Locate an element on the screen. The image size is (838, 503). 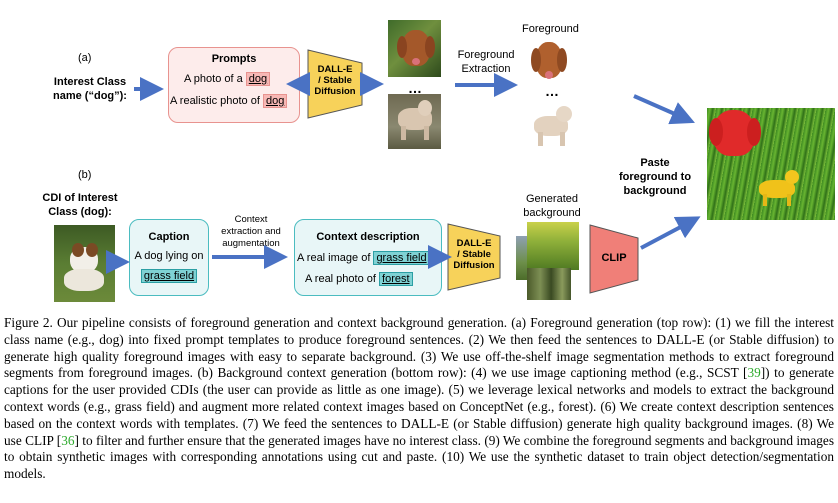
ctx1-chip: grass field is located at coordinates (401, 258).